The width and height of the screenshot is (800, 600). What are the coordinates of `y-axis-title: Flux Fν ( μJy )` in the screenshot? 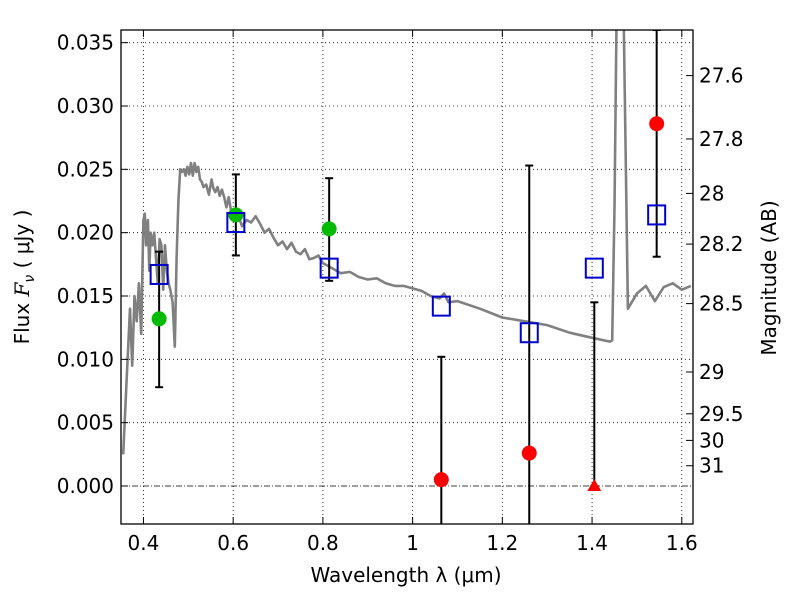 It's located at (24, 277).